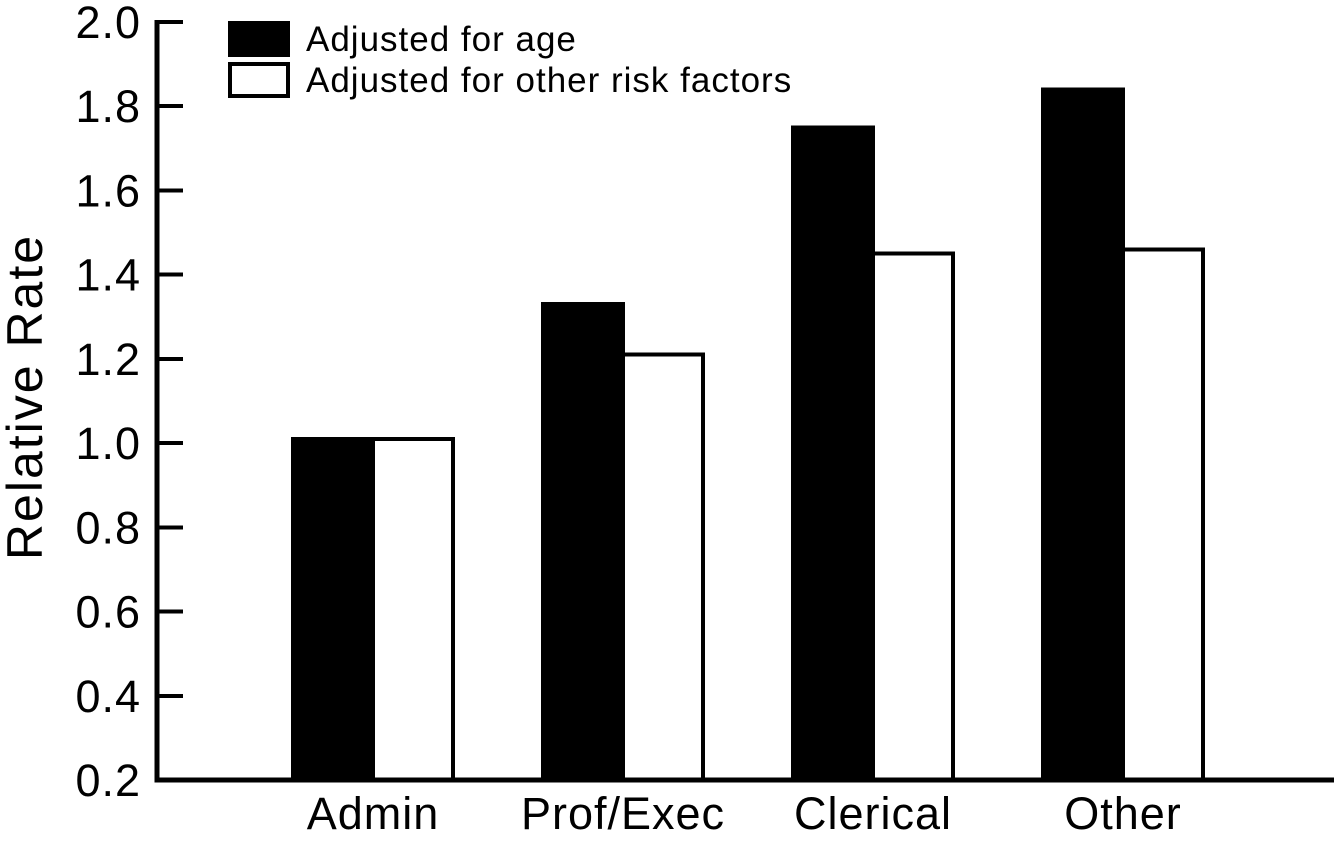 The width and height of the screenshot is (1334, 850). What do you see at coordinates (108, 359) in the screenshot?
I see `y-tick-label-1-2: 1.2` at bounding box center [108, 359].